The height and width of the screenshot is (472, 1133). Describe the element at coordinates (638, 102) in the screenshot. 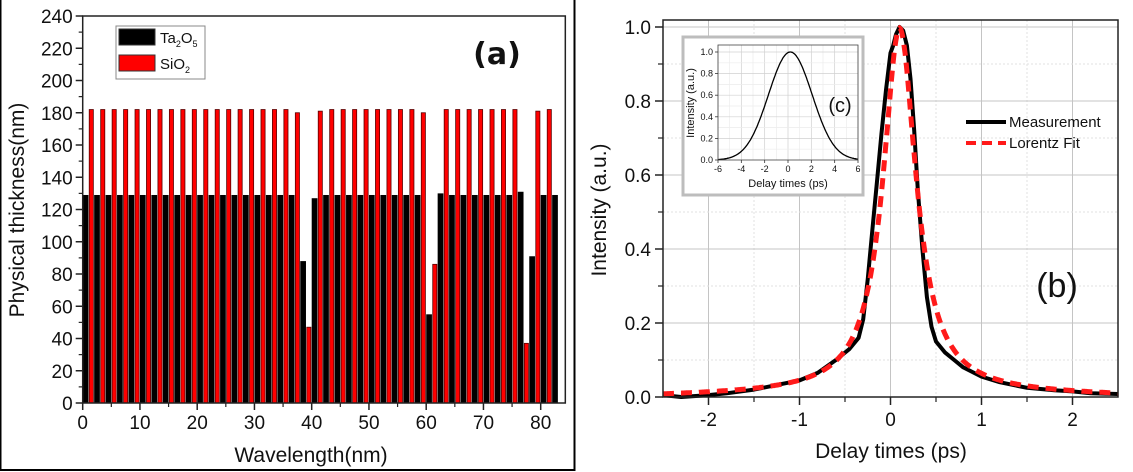

I see `b-y-tick-label: 0.8` at that location.